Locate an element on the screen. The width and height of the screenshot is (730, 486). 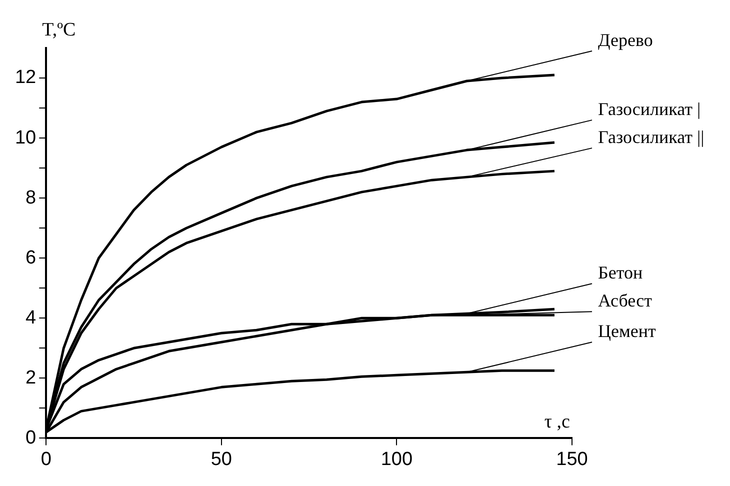
x-tick-label: 150 is located at coordinates (572, 459).